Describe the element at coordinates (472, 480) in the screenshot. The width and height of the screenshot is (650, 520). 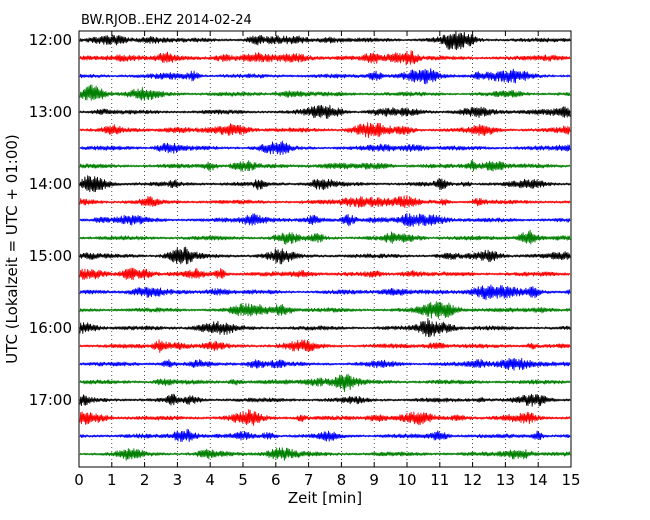
I see `x-tick-label: 12` at that location.